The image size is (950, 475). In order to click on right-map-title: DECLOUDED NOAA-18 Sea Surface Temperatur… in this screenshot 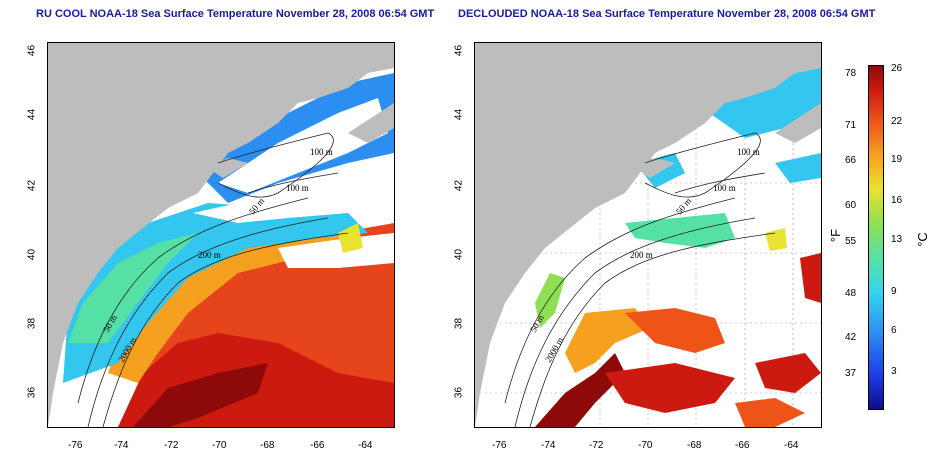, I will do `click(667, 14)`.